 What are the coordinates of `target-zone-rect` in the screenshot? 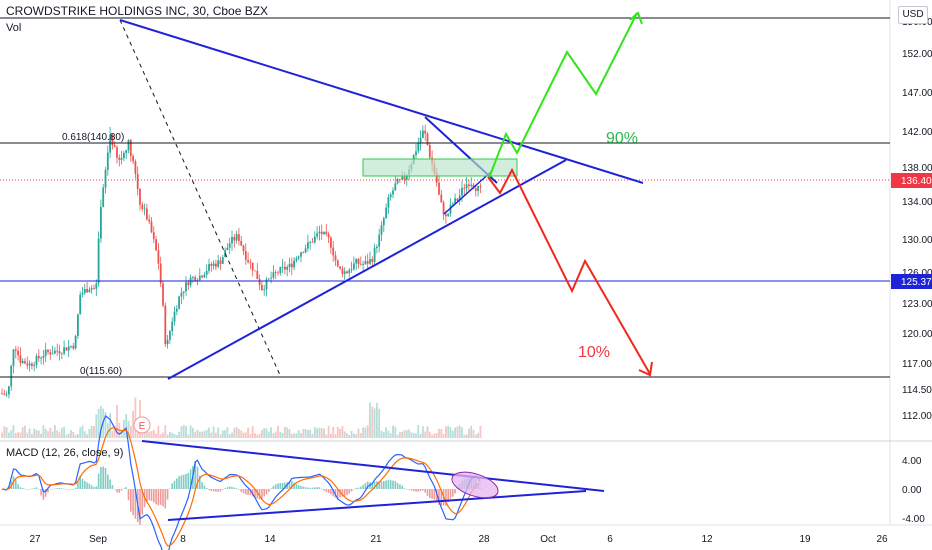 It's located at (440, 167).